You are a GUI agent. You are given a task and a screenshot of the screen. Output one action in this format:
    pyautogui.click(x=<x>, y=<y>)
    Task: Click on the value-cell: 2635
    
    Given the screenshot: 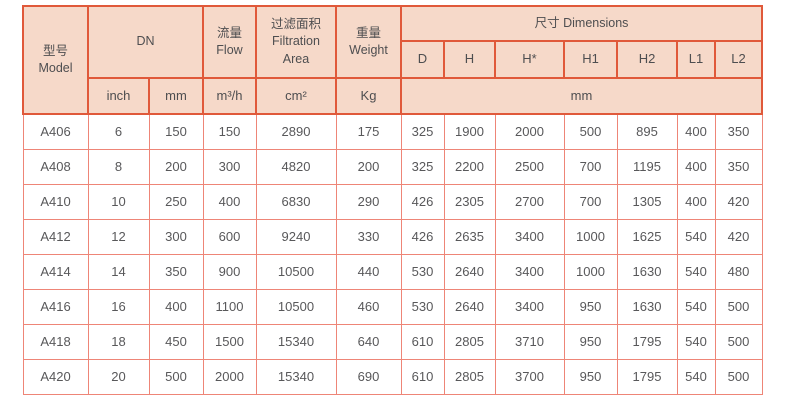 What is the action you would take?
    pyautogui.click(x=469, y=236)
    